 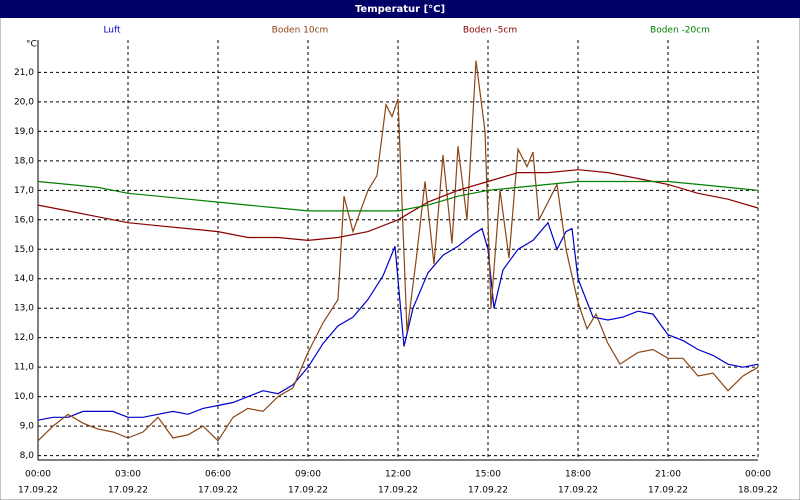 What do you see at coordinates (218, 475) in the screenshot?
I see `x-tick-label: 06:00` at bounding box center [218, 475].